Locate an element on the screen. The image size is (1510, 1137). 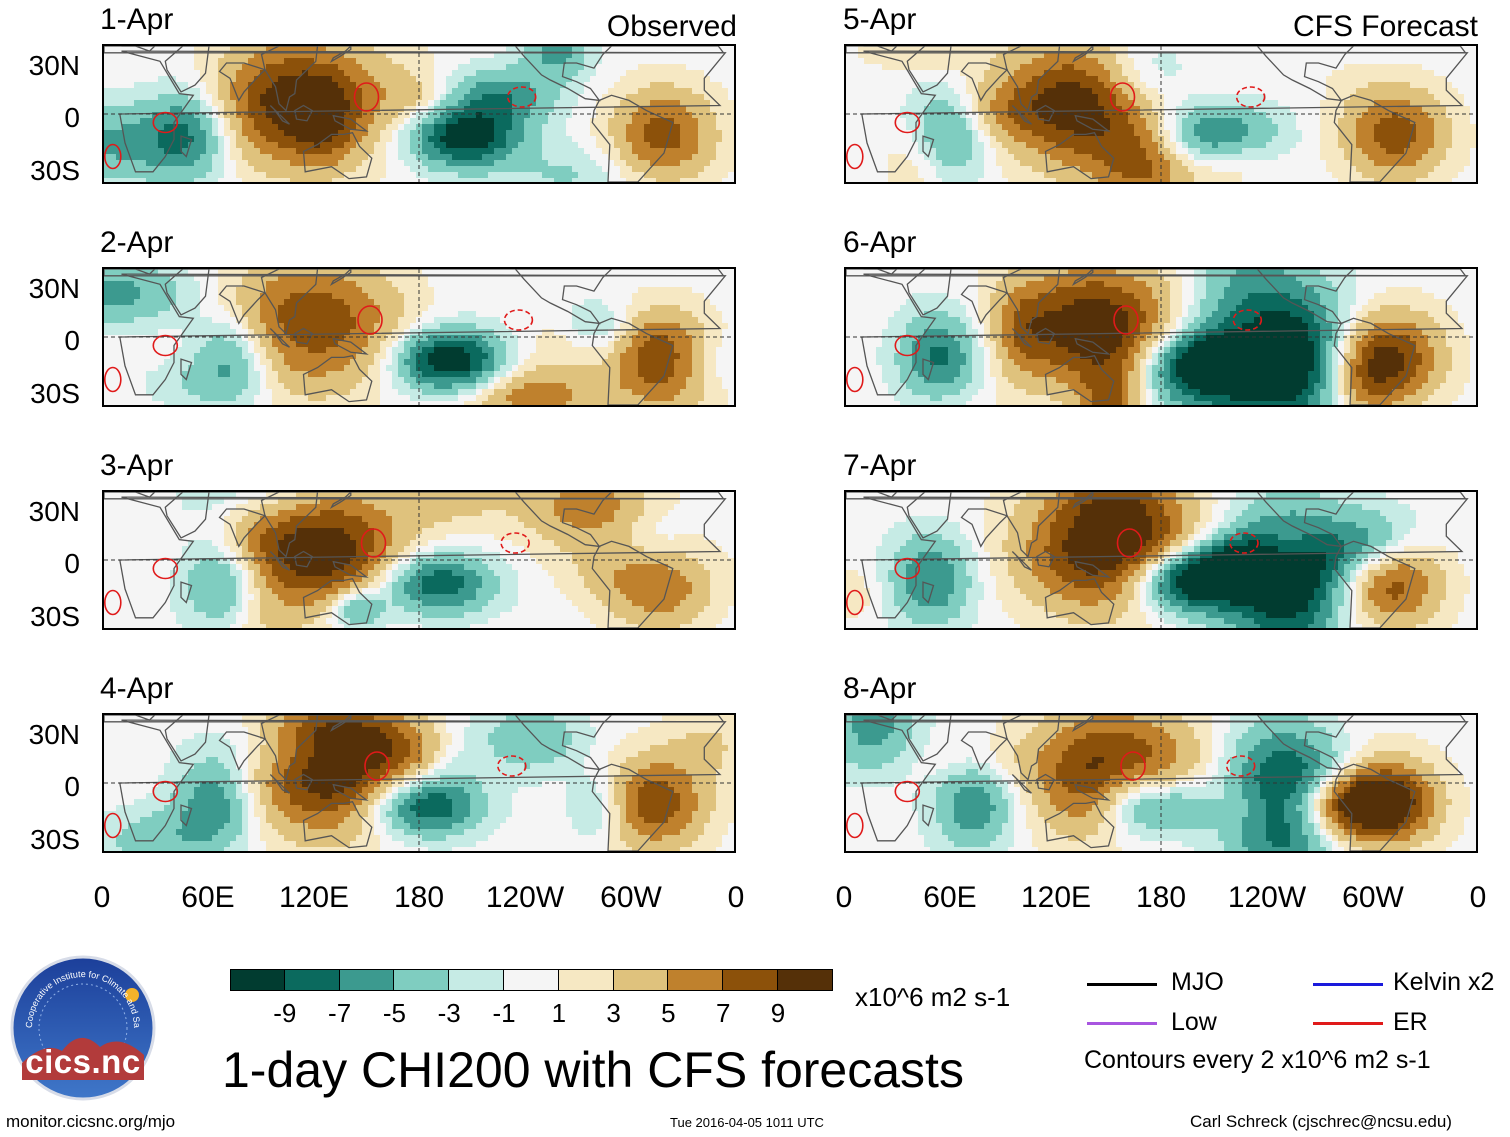
colorbar-units: x10^6 m2 s-1 is located at coordinates (933, 997).